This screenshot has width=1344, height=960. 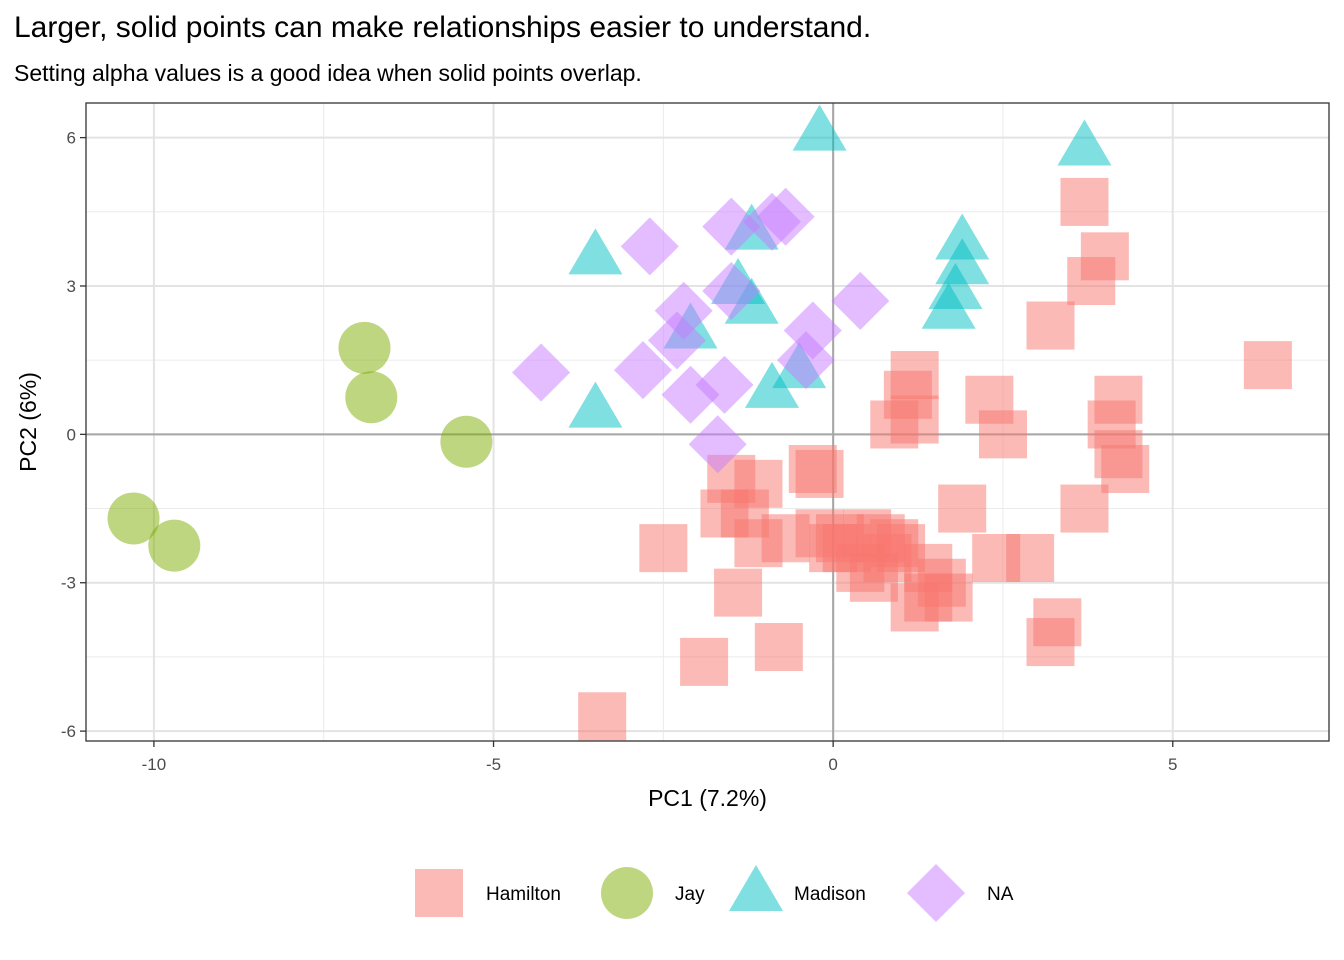 I want to click on x-tick-label: 0, so click(x=832, y=764).